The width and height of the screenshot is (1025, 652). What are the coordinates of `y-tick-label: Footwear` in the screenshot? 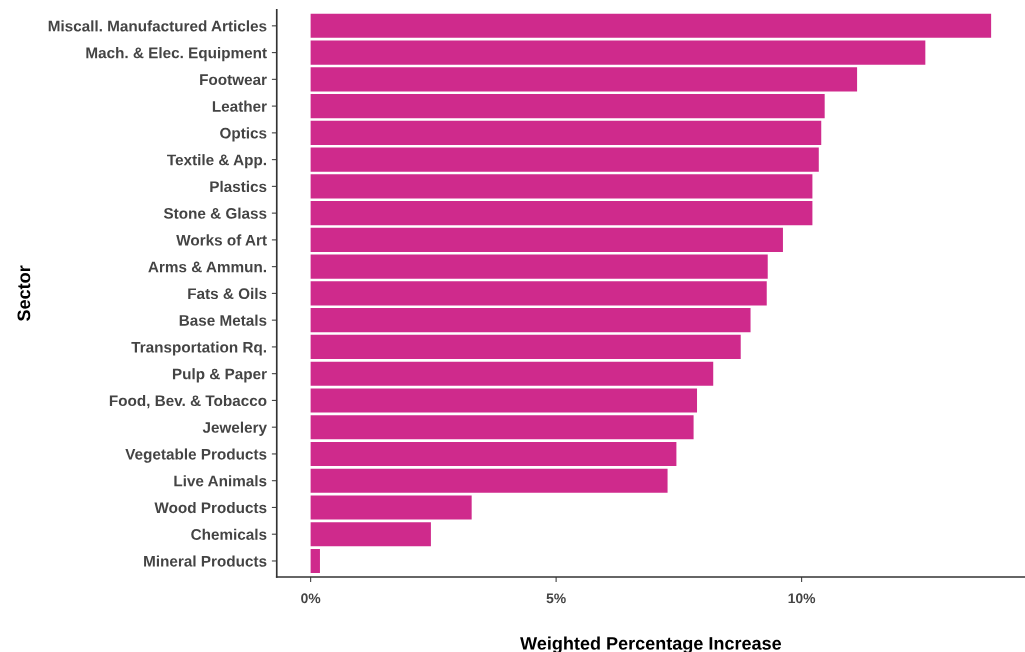 It's located at (233, 80).